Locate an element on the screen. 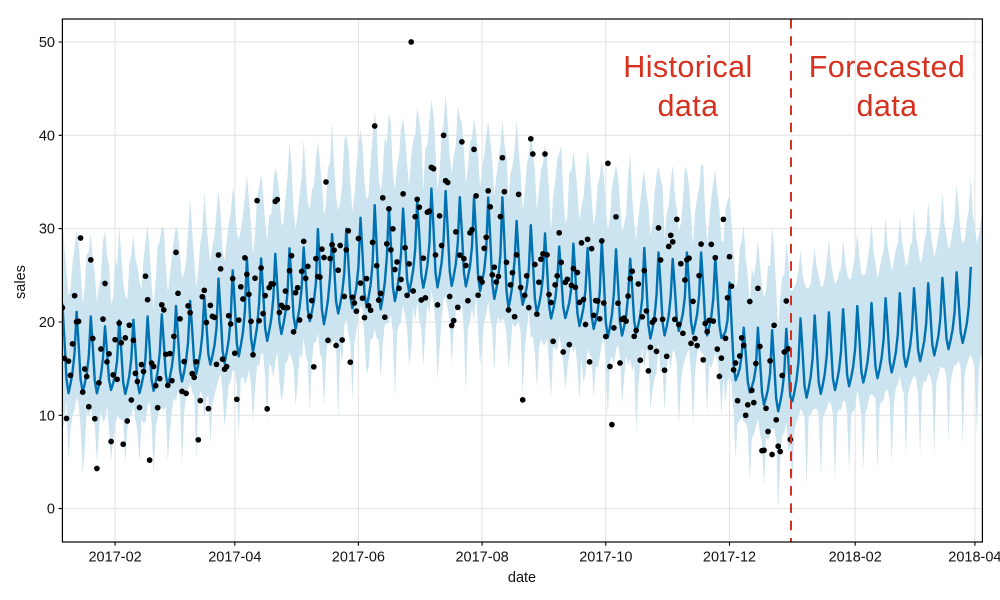 The height and width of the screenshot is (600, 1000). svg-text: 2017-04 is located at coordinates (234, 558).